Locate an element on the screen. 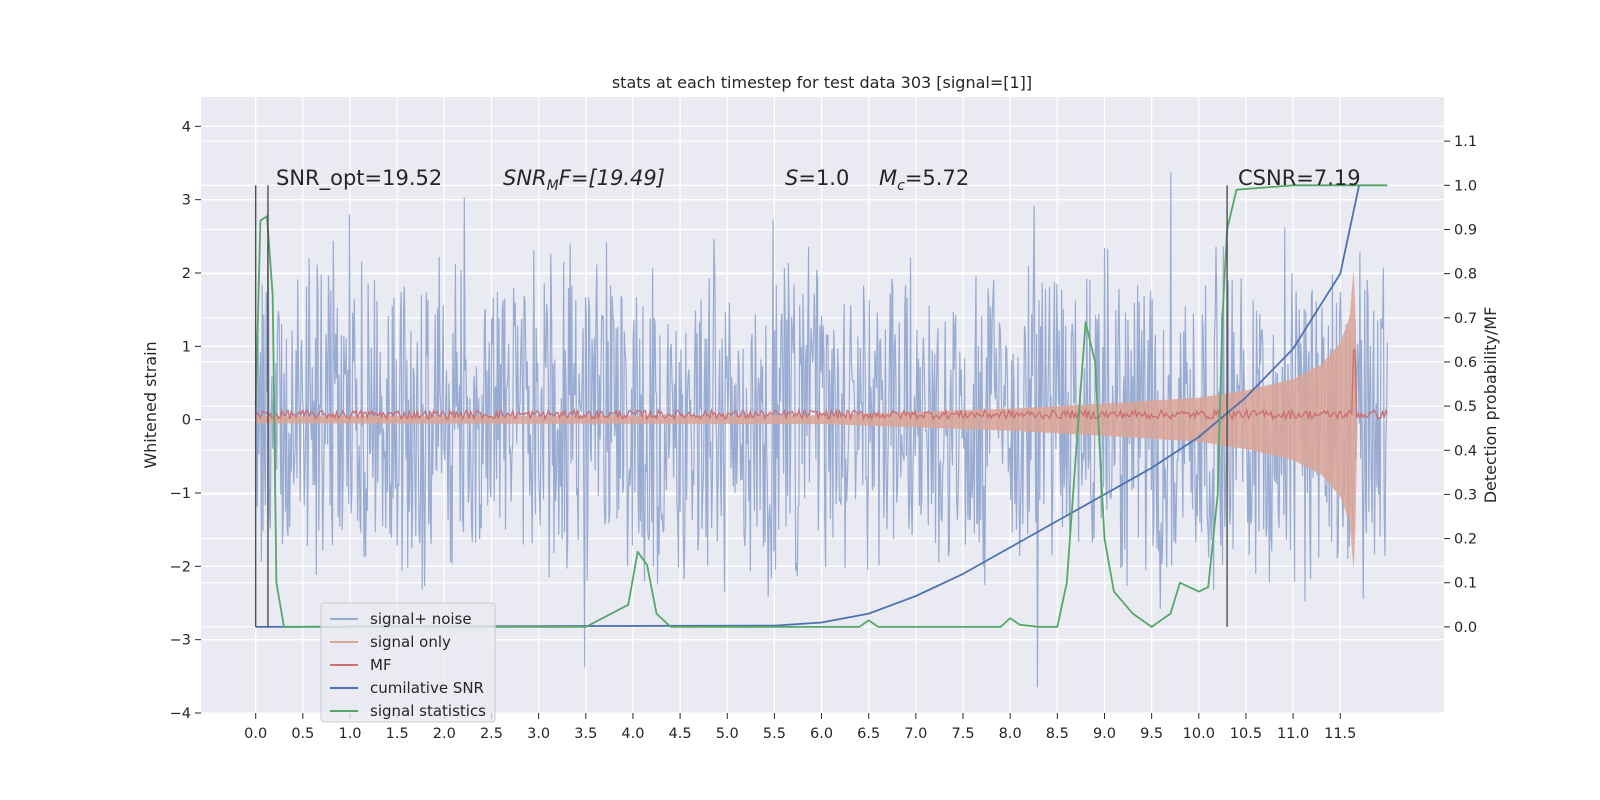 This screenshot has width=1600, height=800. annotation-mc: Mc=5.72 is located at coordinates (924, 180).